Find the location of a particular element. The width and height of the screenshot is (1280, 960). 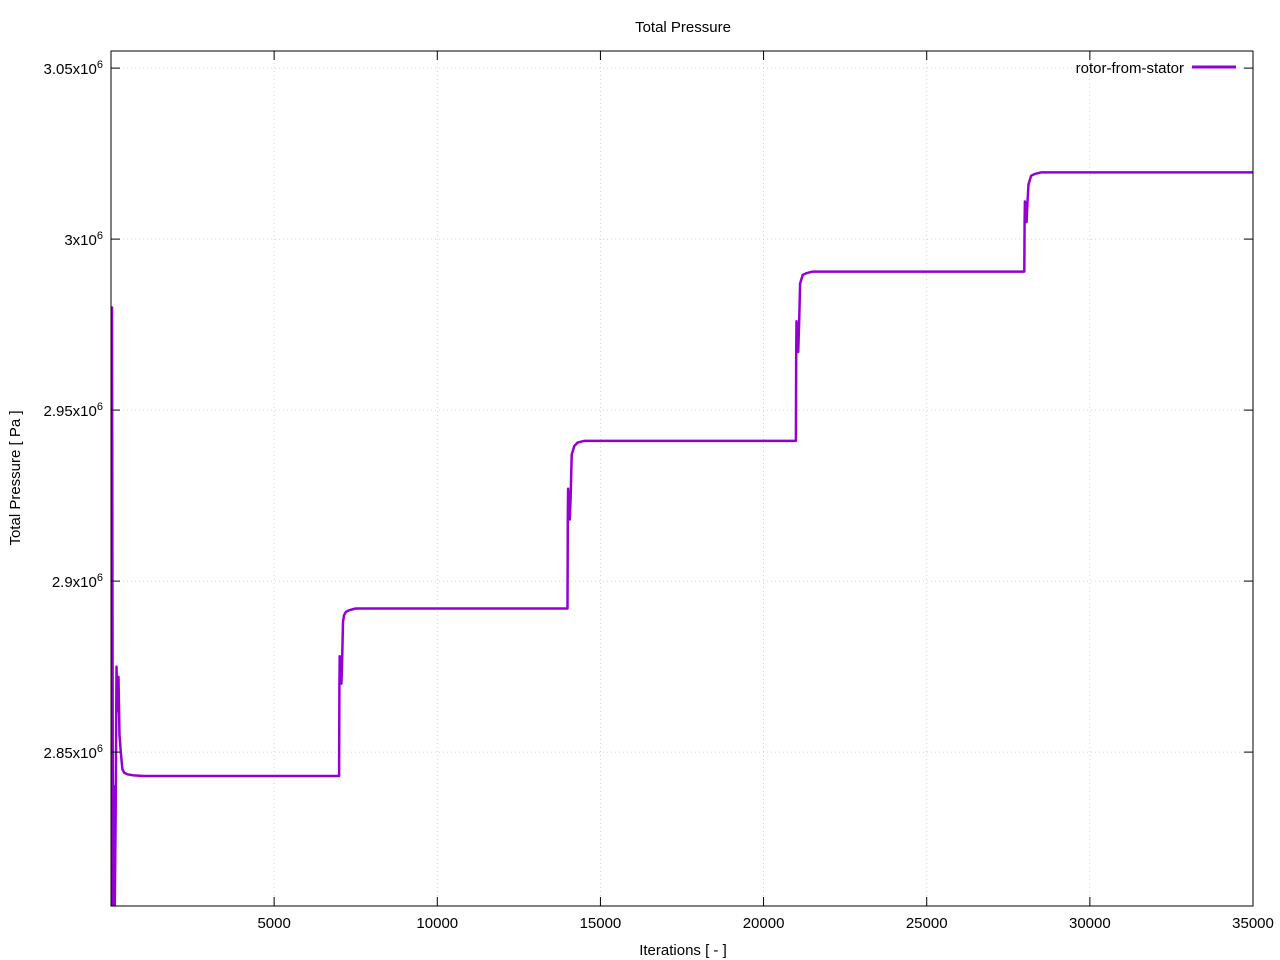

x-tick-label: 10000 is located at coordinates (437, 923).